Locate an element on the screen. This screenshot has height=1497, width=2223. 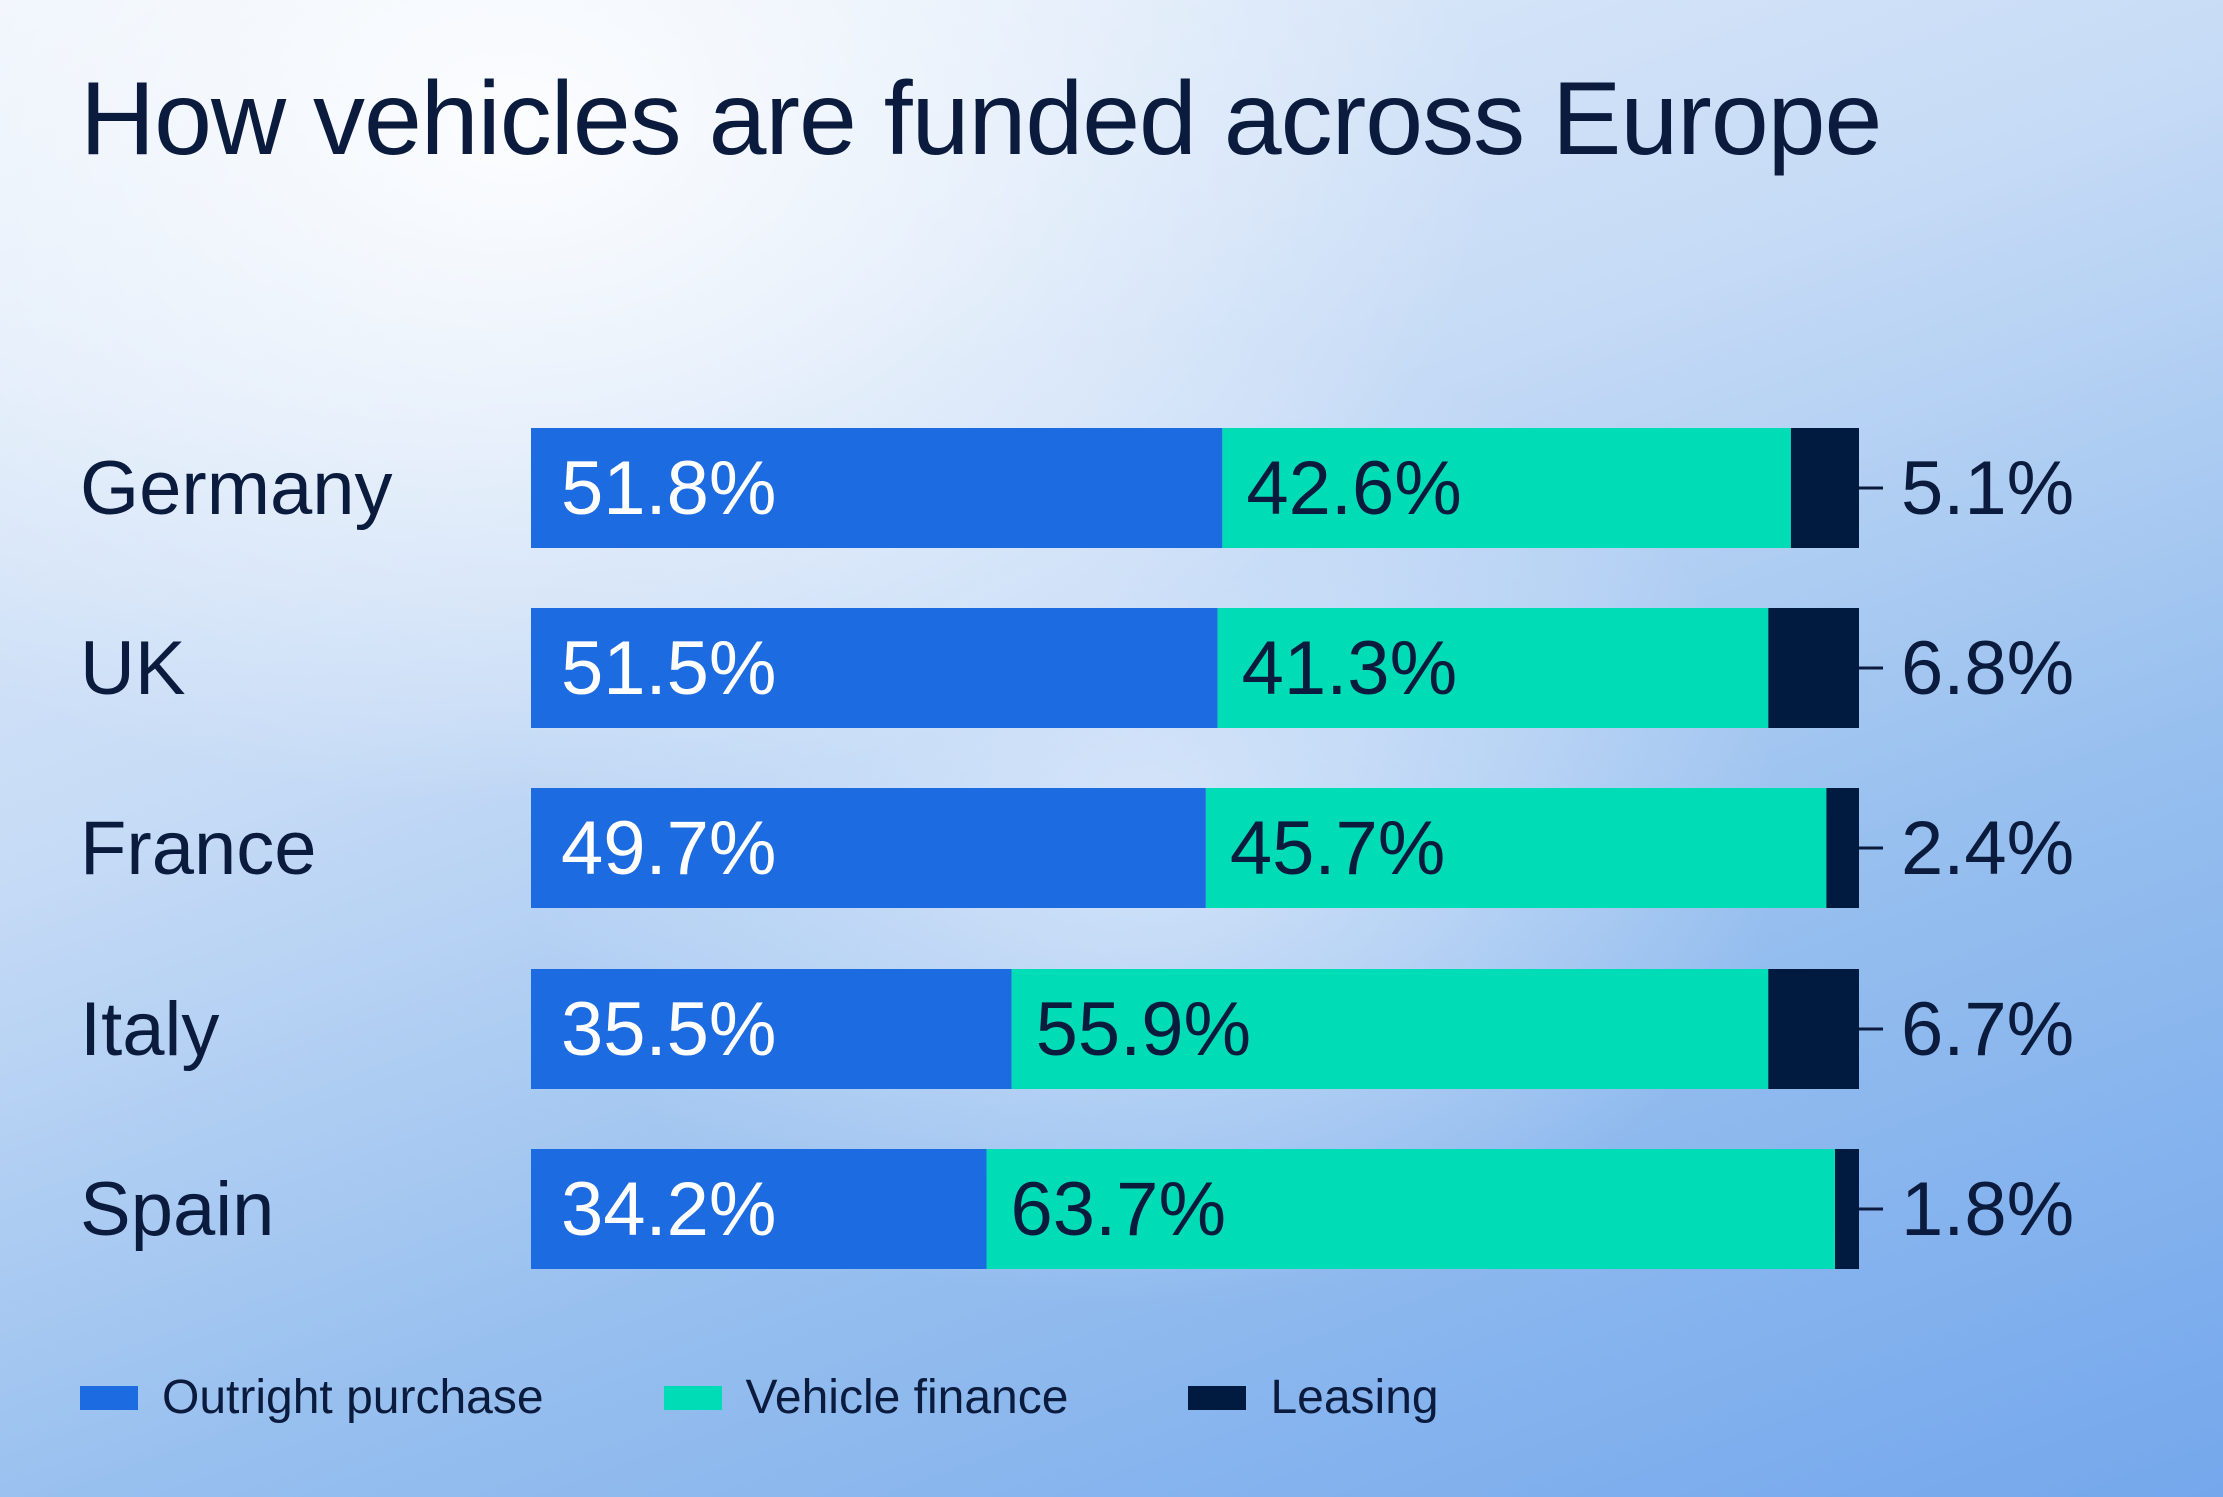
bar-vehicle-finance-germany is located at coordinates (1506, 488).